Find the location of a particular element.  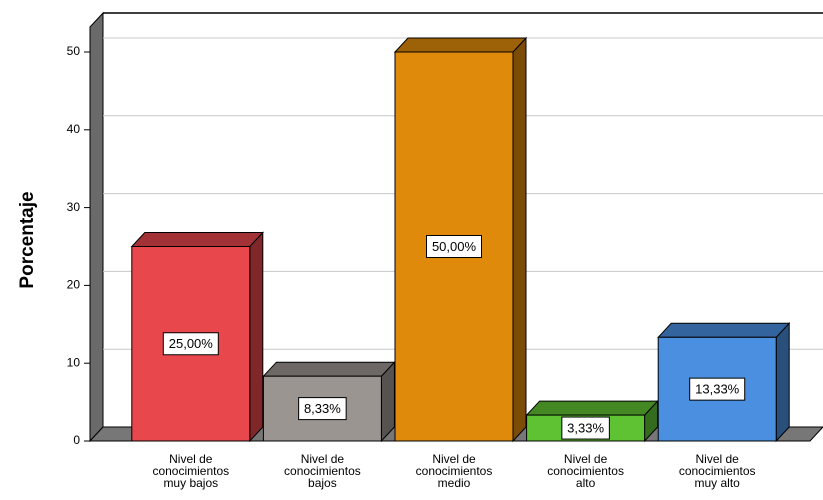

x-tick-label: Nivel de conocimientos muy bajos is located at coordinates (191, 471).